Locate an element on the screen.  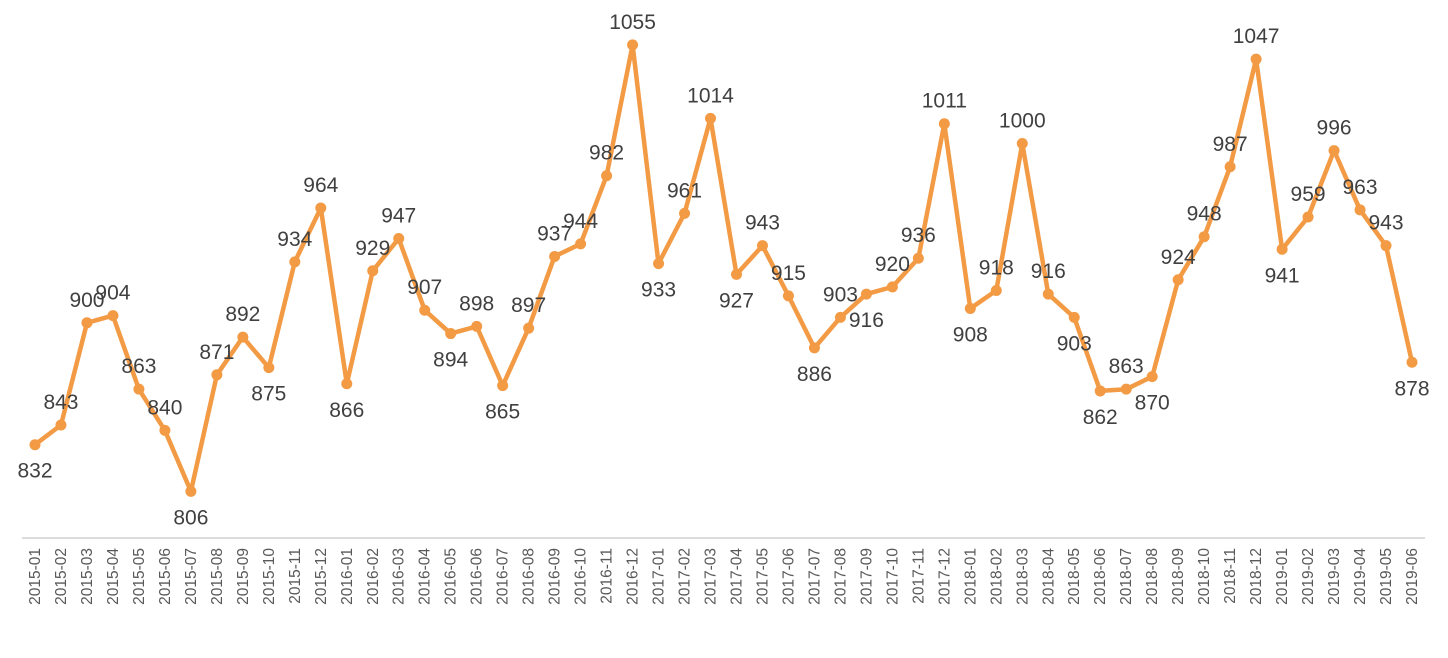
x-tick-label: 2017-05 is located at coordinates (762, 576).